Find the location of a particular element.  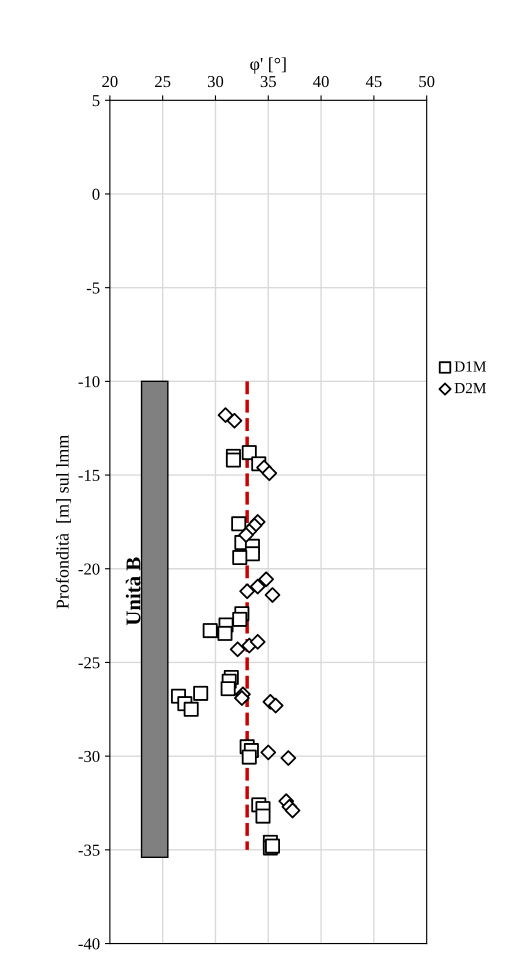

y-tick-label: -20 is located at coordinates (89, 569).